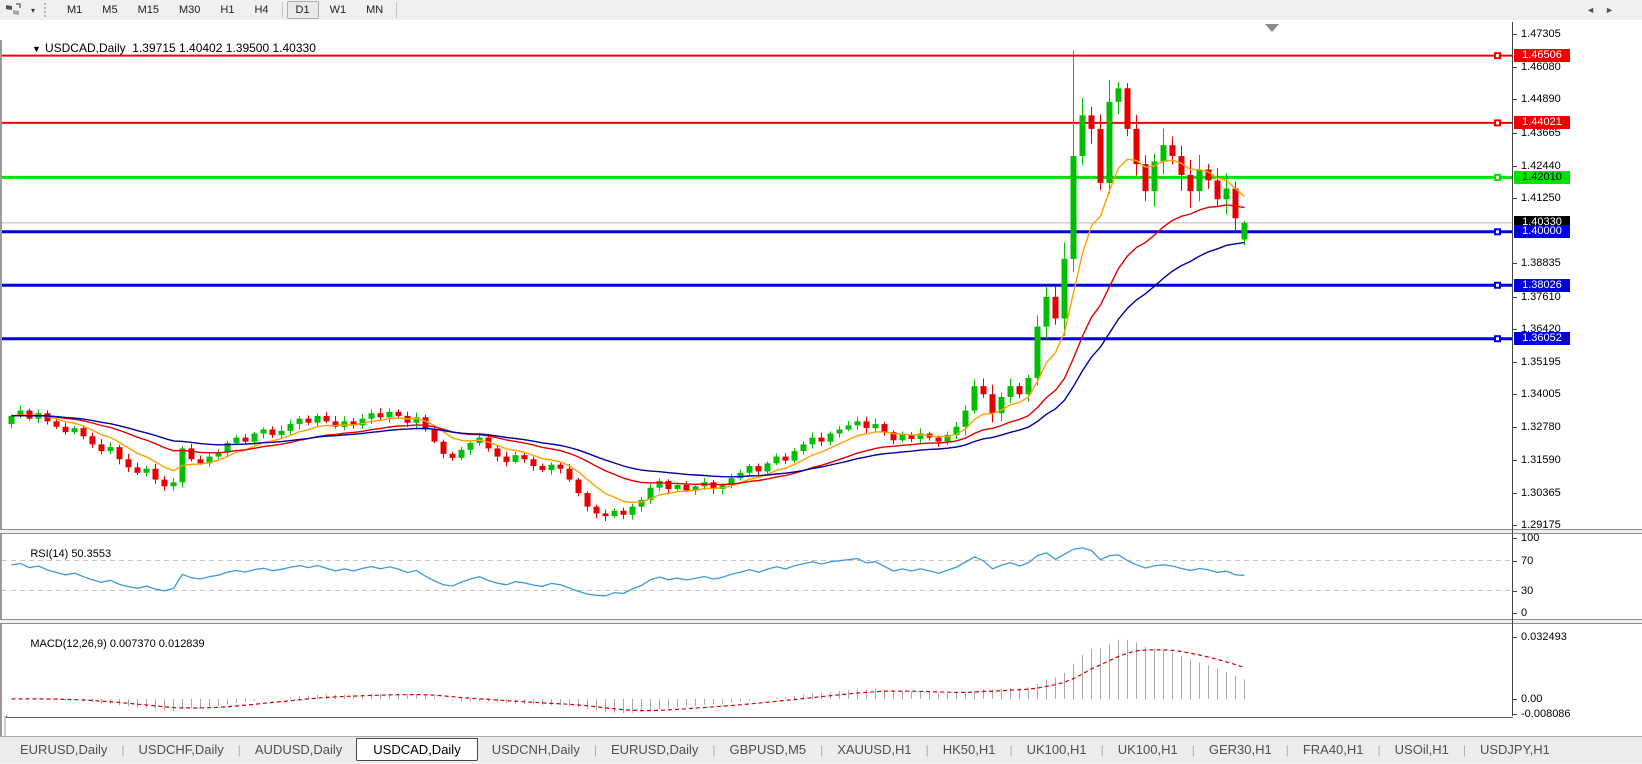 Image resolution: width=1642 pixels, height=764 pixels. What do you see at coordinates (261, 10) in the screenshot?
I see `timeframe-button-h4: H4` at bounding box center [261, 10].